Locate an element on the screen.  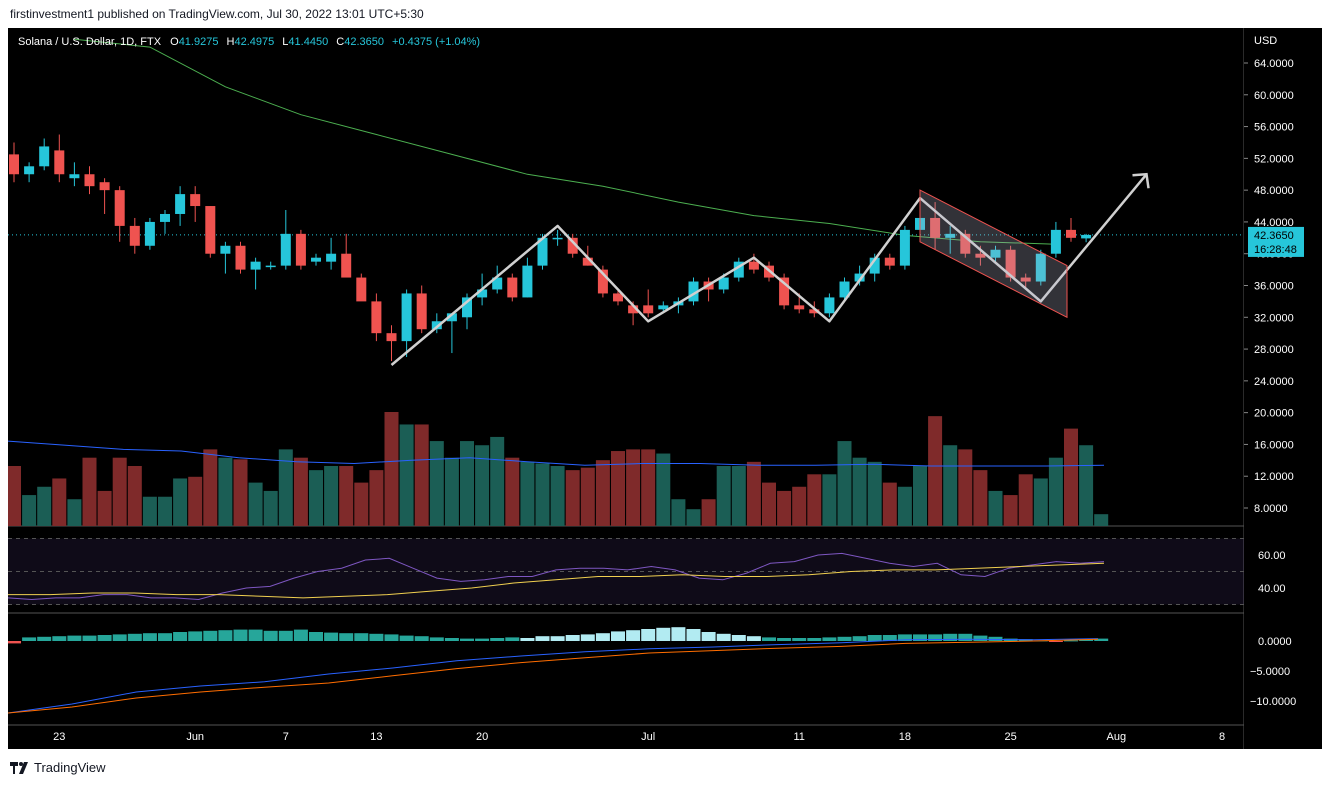
macd-tick-label: −10.0000 is located at coordinates (1273, 702).